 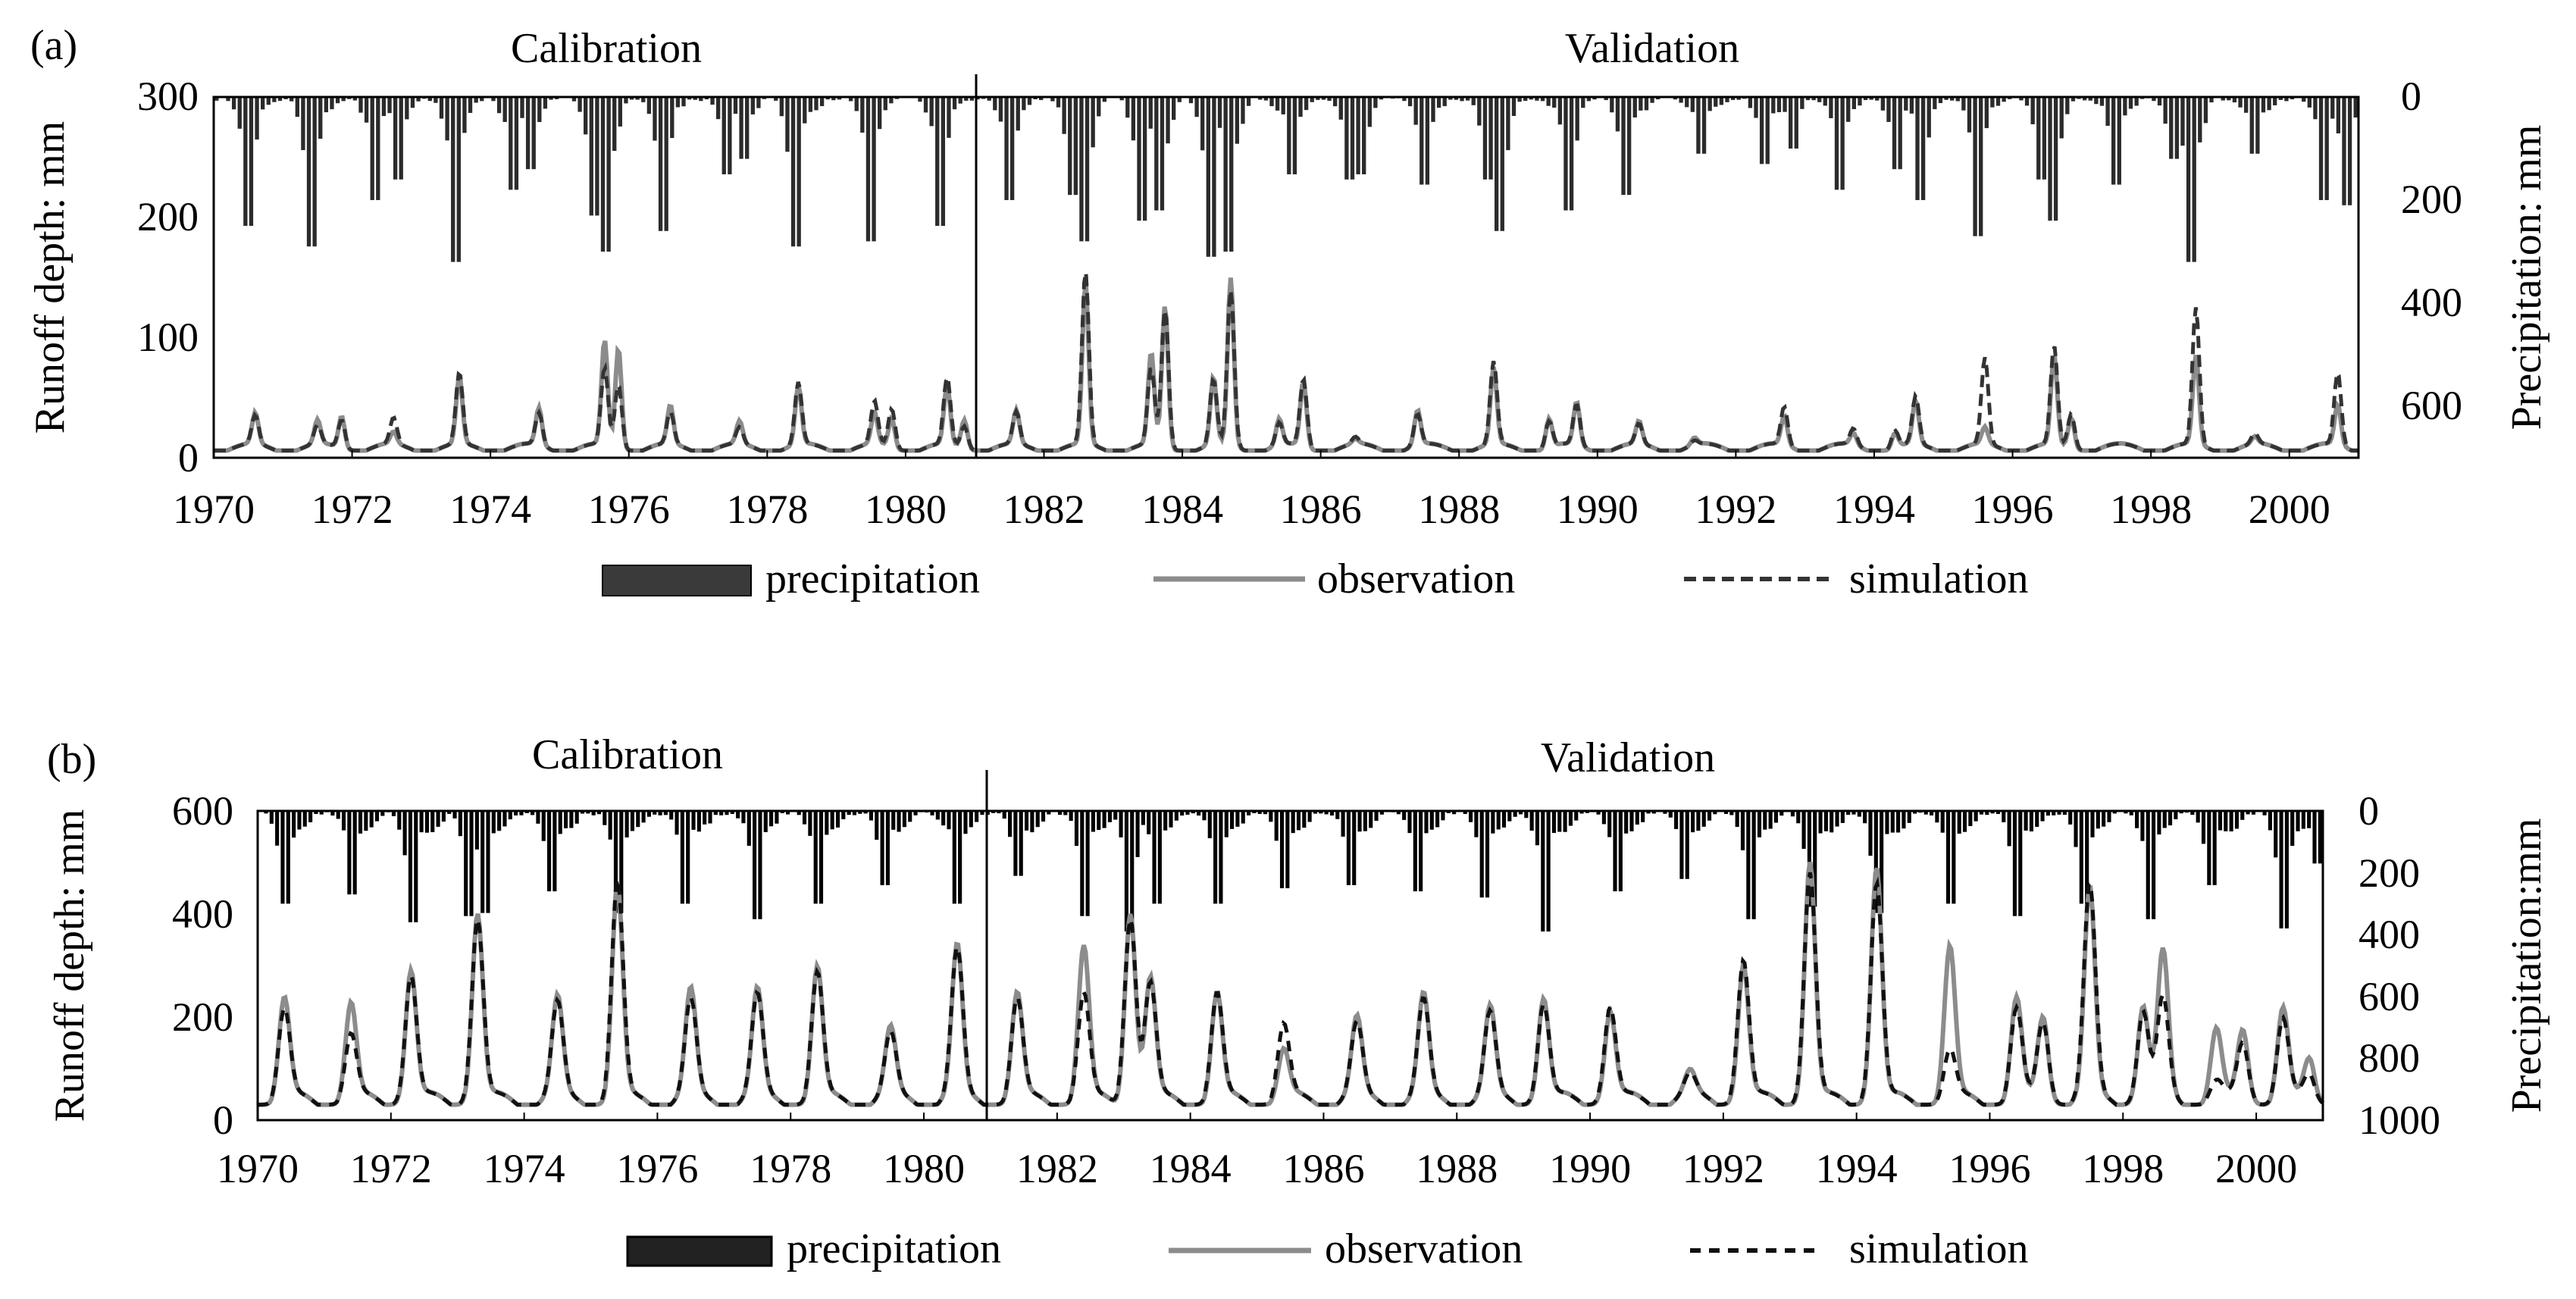 I want to click on panel-b-y2-axis: 0 200 400 600 800 1000, so click(x=2399, y=965).